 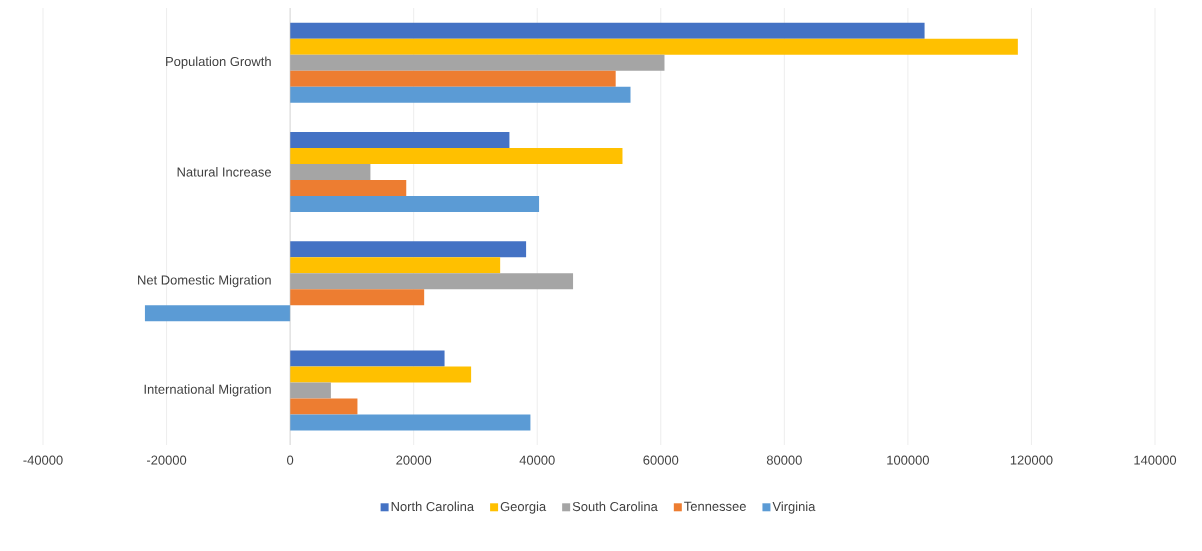 I want to click on legend-label: South Carolina, so click(x=615, y=506).